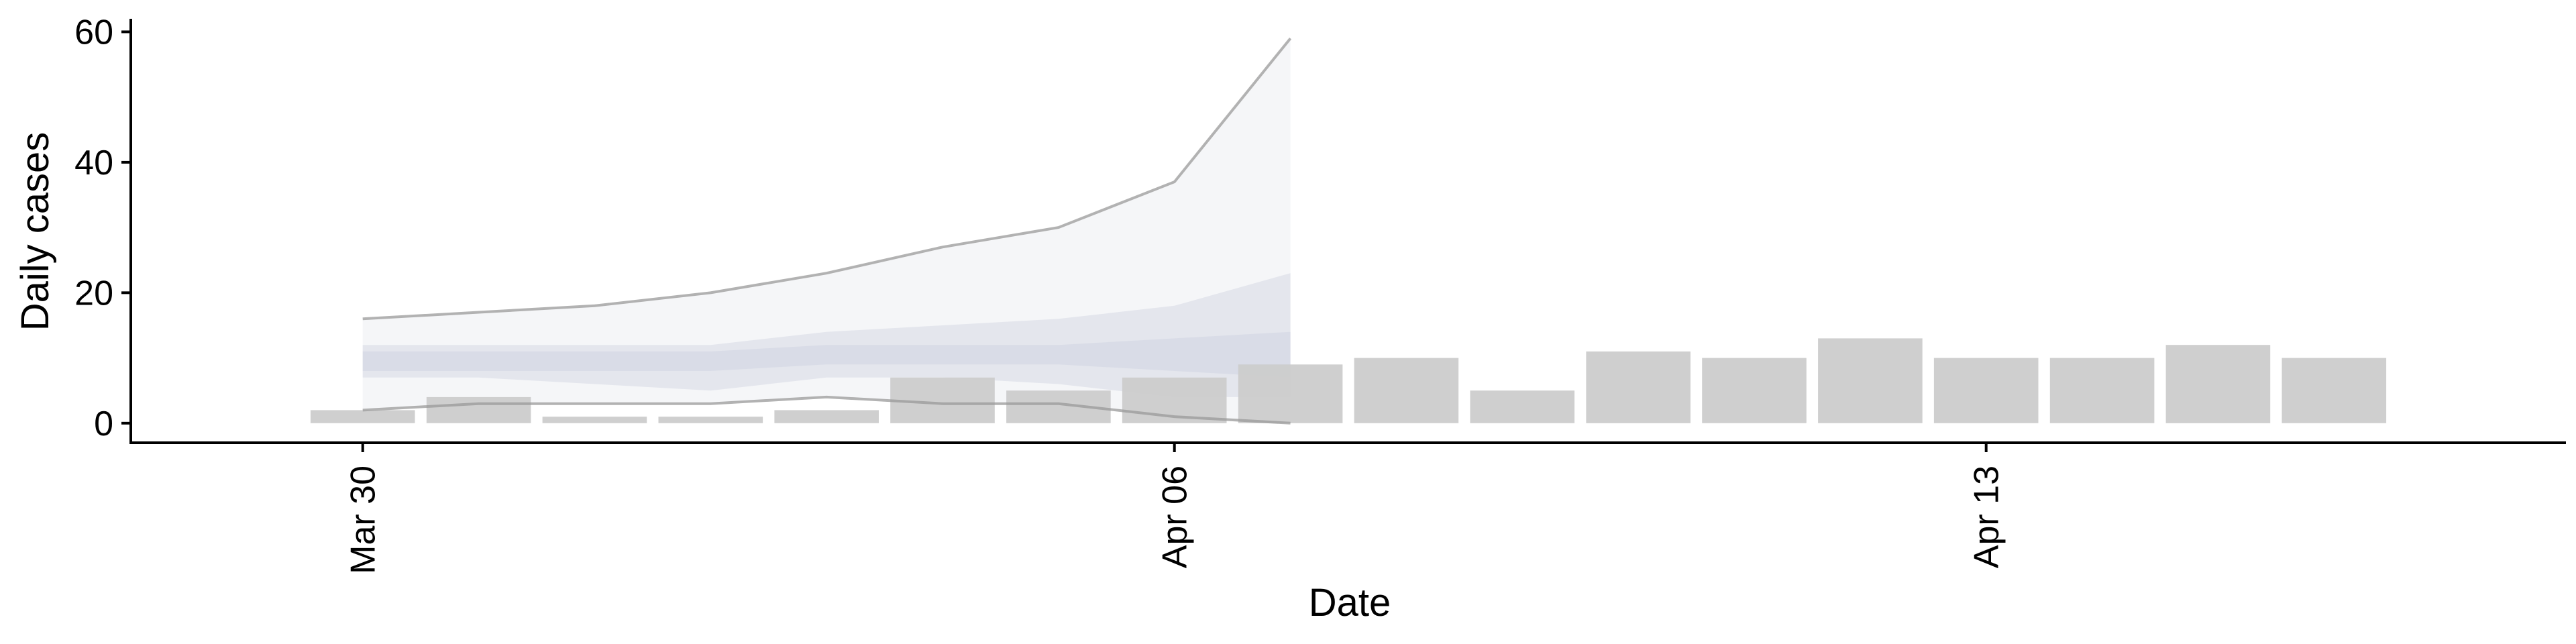 The image size is (2576, 644). What do you see at coordinates (93, 163) in the screenshot?
I see `y-tick-label-40: 40` at bounding box center [93, 163].